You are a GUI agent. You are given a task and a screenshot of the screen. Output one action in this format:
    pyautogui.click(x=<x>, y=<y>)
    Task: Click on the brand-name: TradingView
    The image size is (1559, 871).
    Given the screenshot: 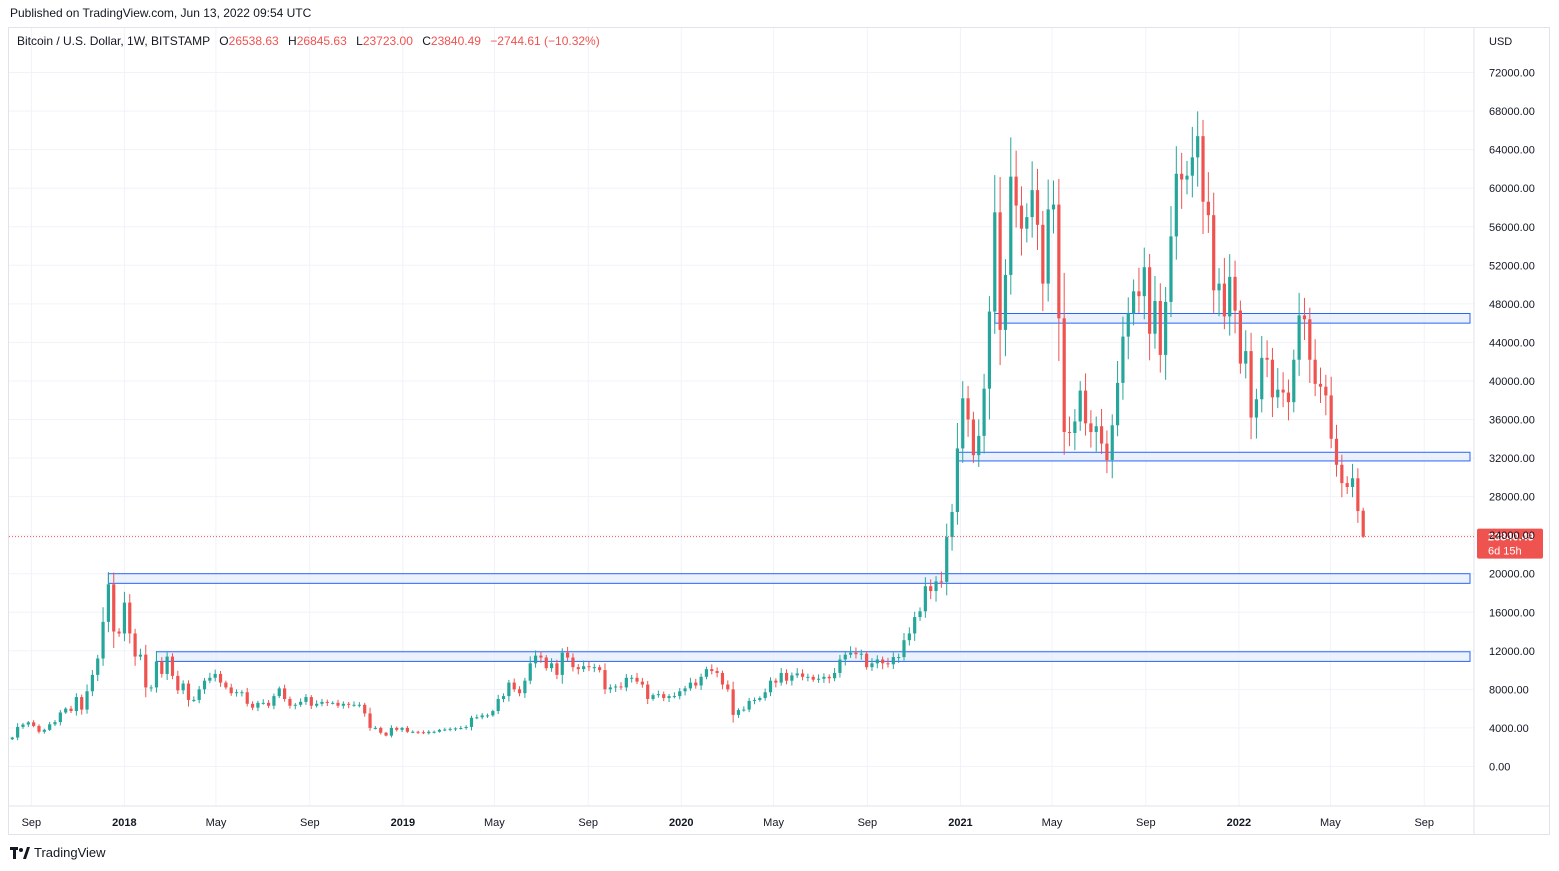 What is the action you would take?
    pyautogui.click(x=70, y=852)
    